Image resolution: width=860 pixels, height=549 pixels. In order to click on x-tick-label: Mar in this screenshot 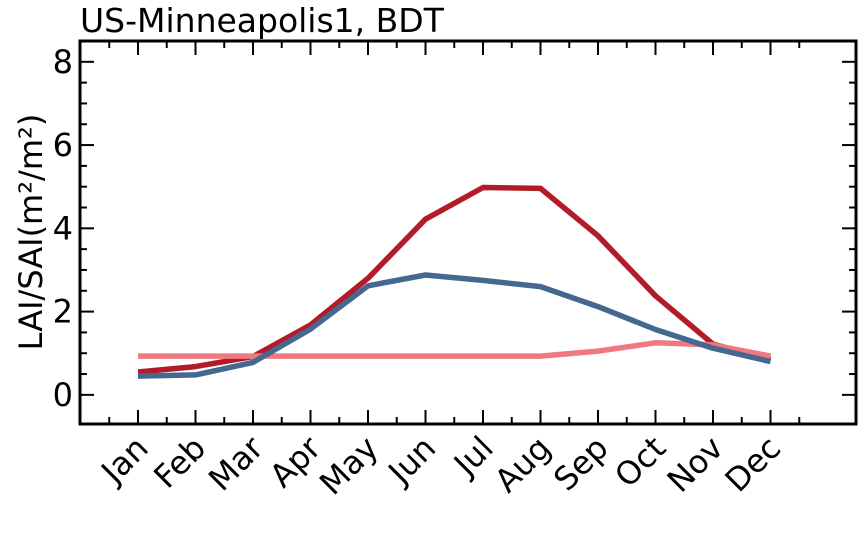, I will do `click(236, 463)`.